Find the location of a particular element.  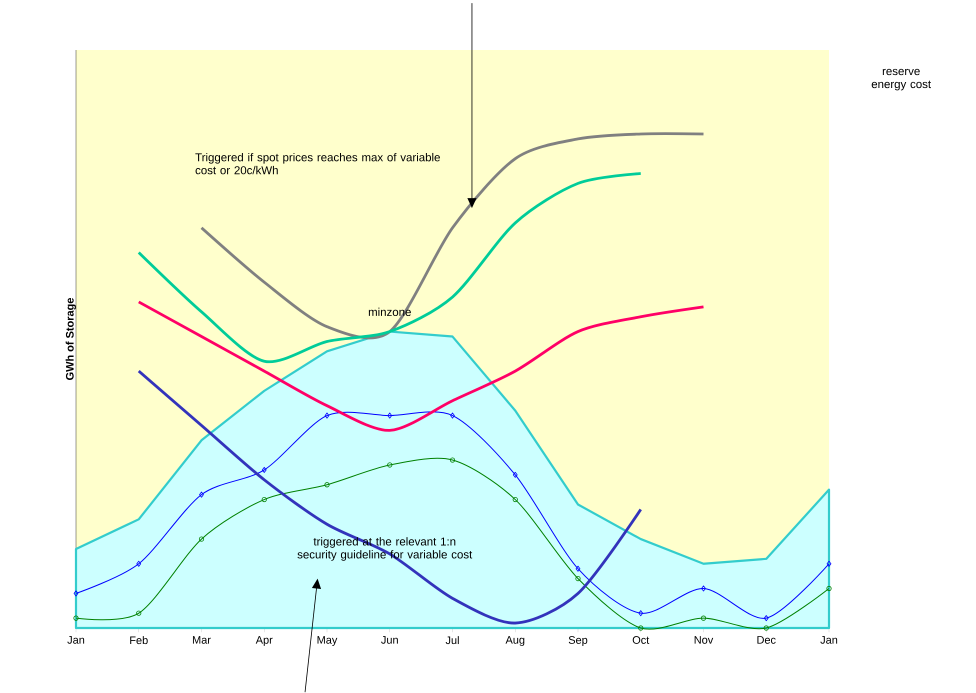

x-tick-label: Jun is located at coordinates (389, 640).